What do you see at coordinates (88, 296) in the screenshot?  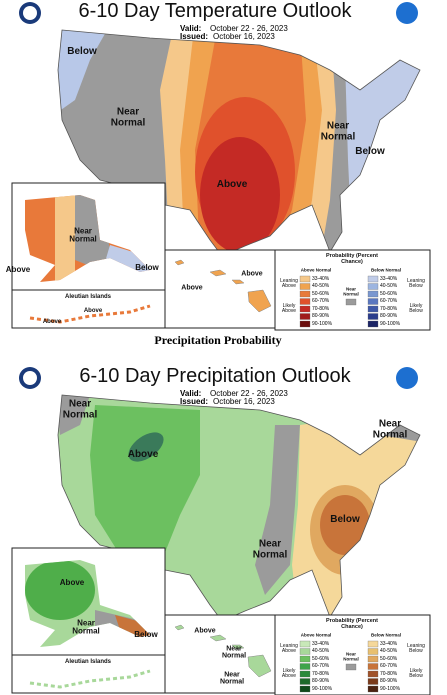 I see `aleutian-title: Aleutian Islands` at bounding box center [88, 296].